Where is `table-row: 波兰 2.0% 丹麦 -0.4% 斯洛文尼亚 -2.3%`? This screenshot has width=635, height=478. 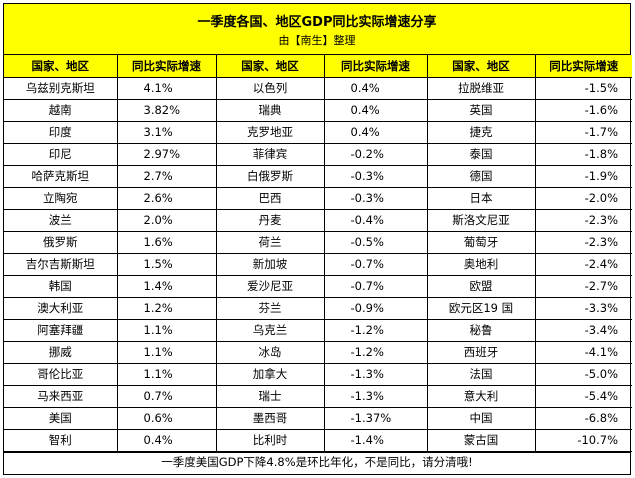 table-row: 波兰 2.0% 丹麦 -0.4% 斯洛文尼亚 -2.3% is located at coordinates (318, 220).